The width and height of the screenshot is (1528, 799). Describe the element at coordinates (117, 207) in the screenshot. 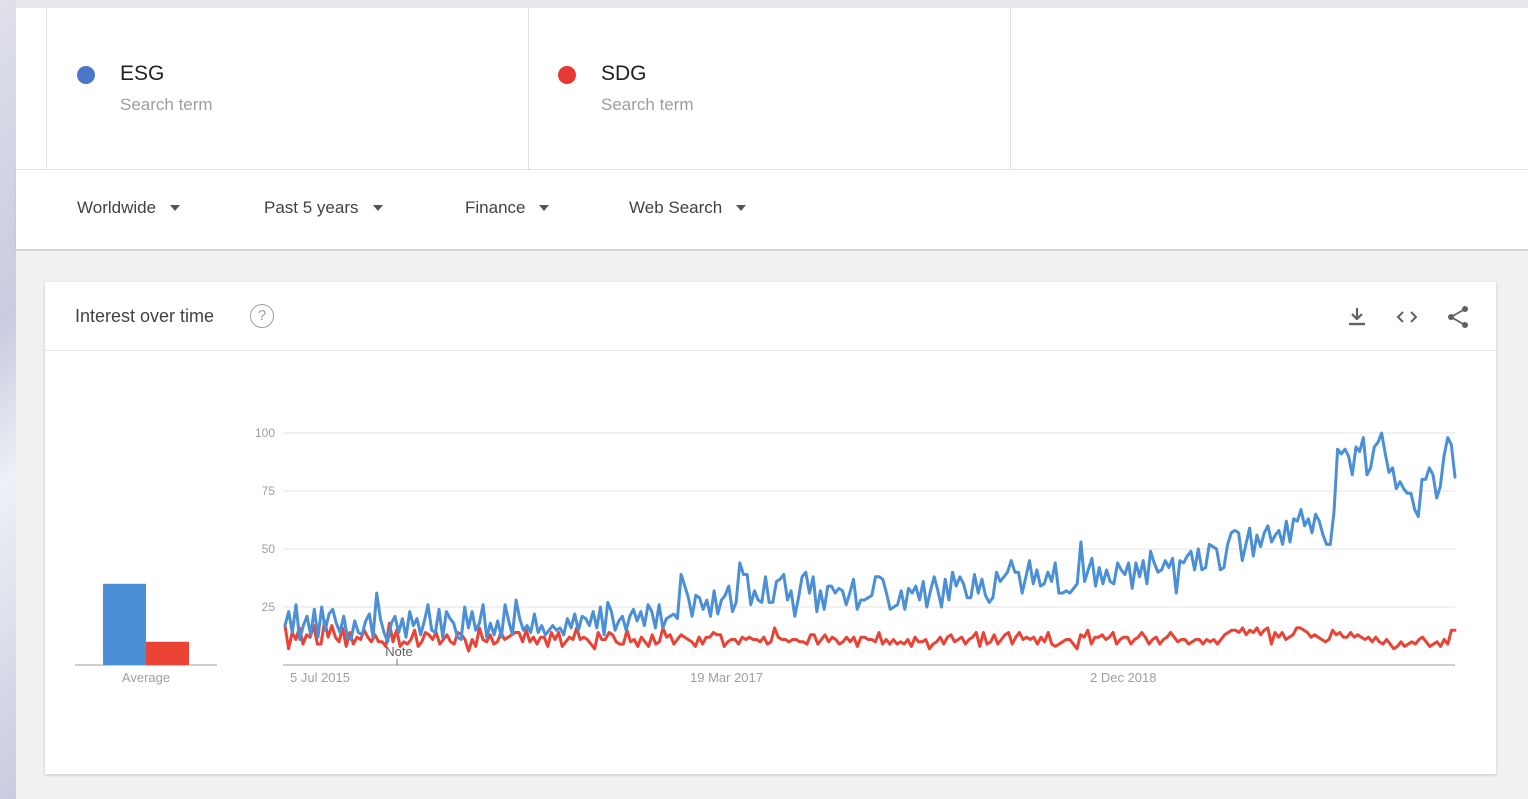

I see `region-dropdown-label: Worldwide` at that location.